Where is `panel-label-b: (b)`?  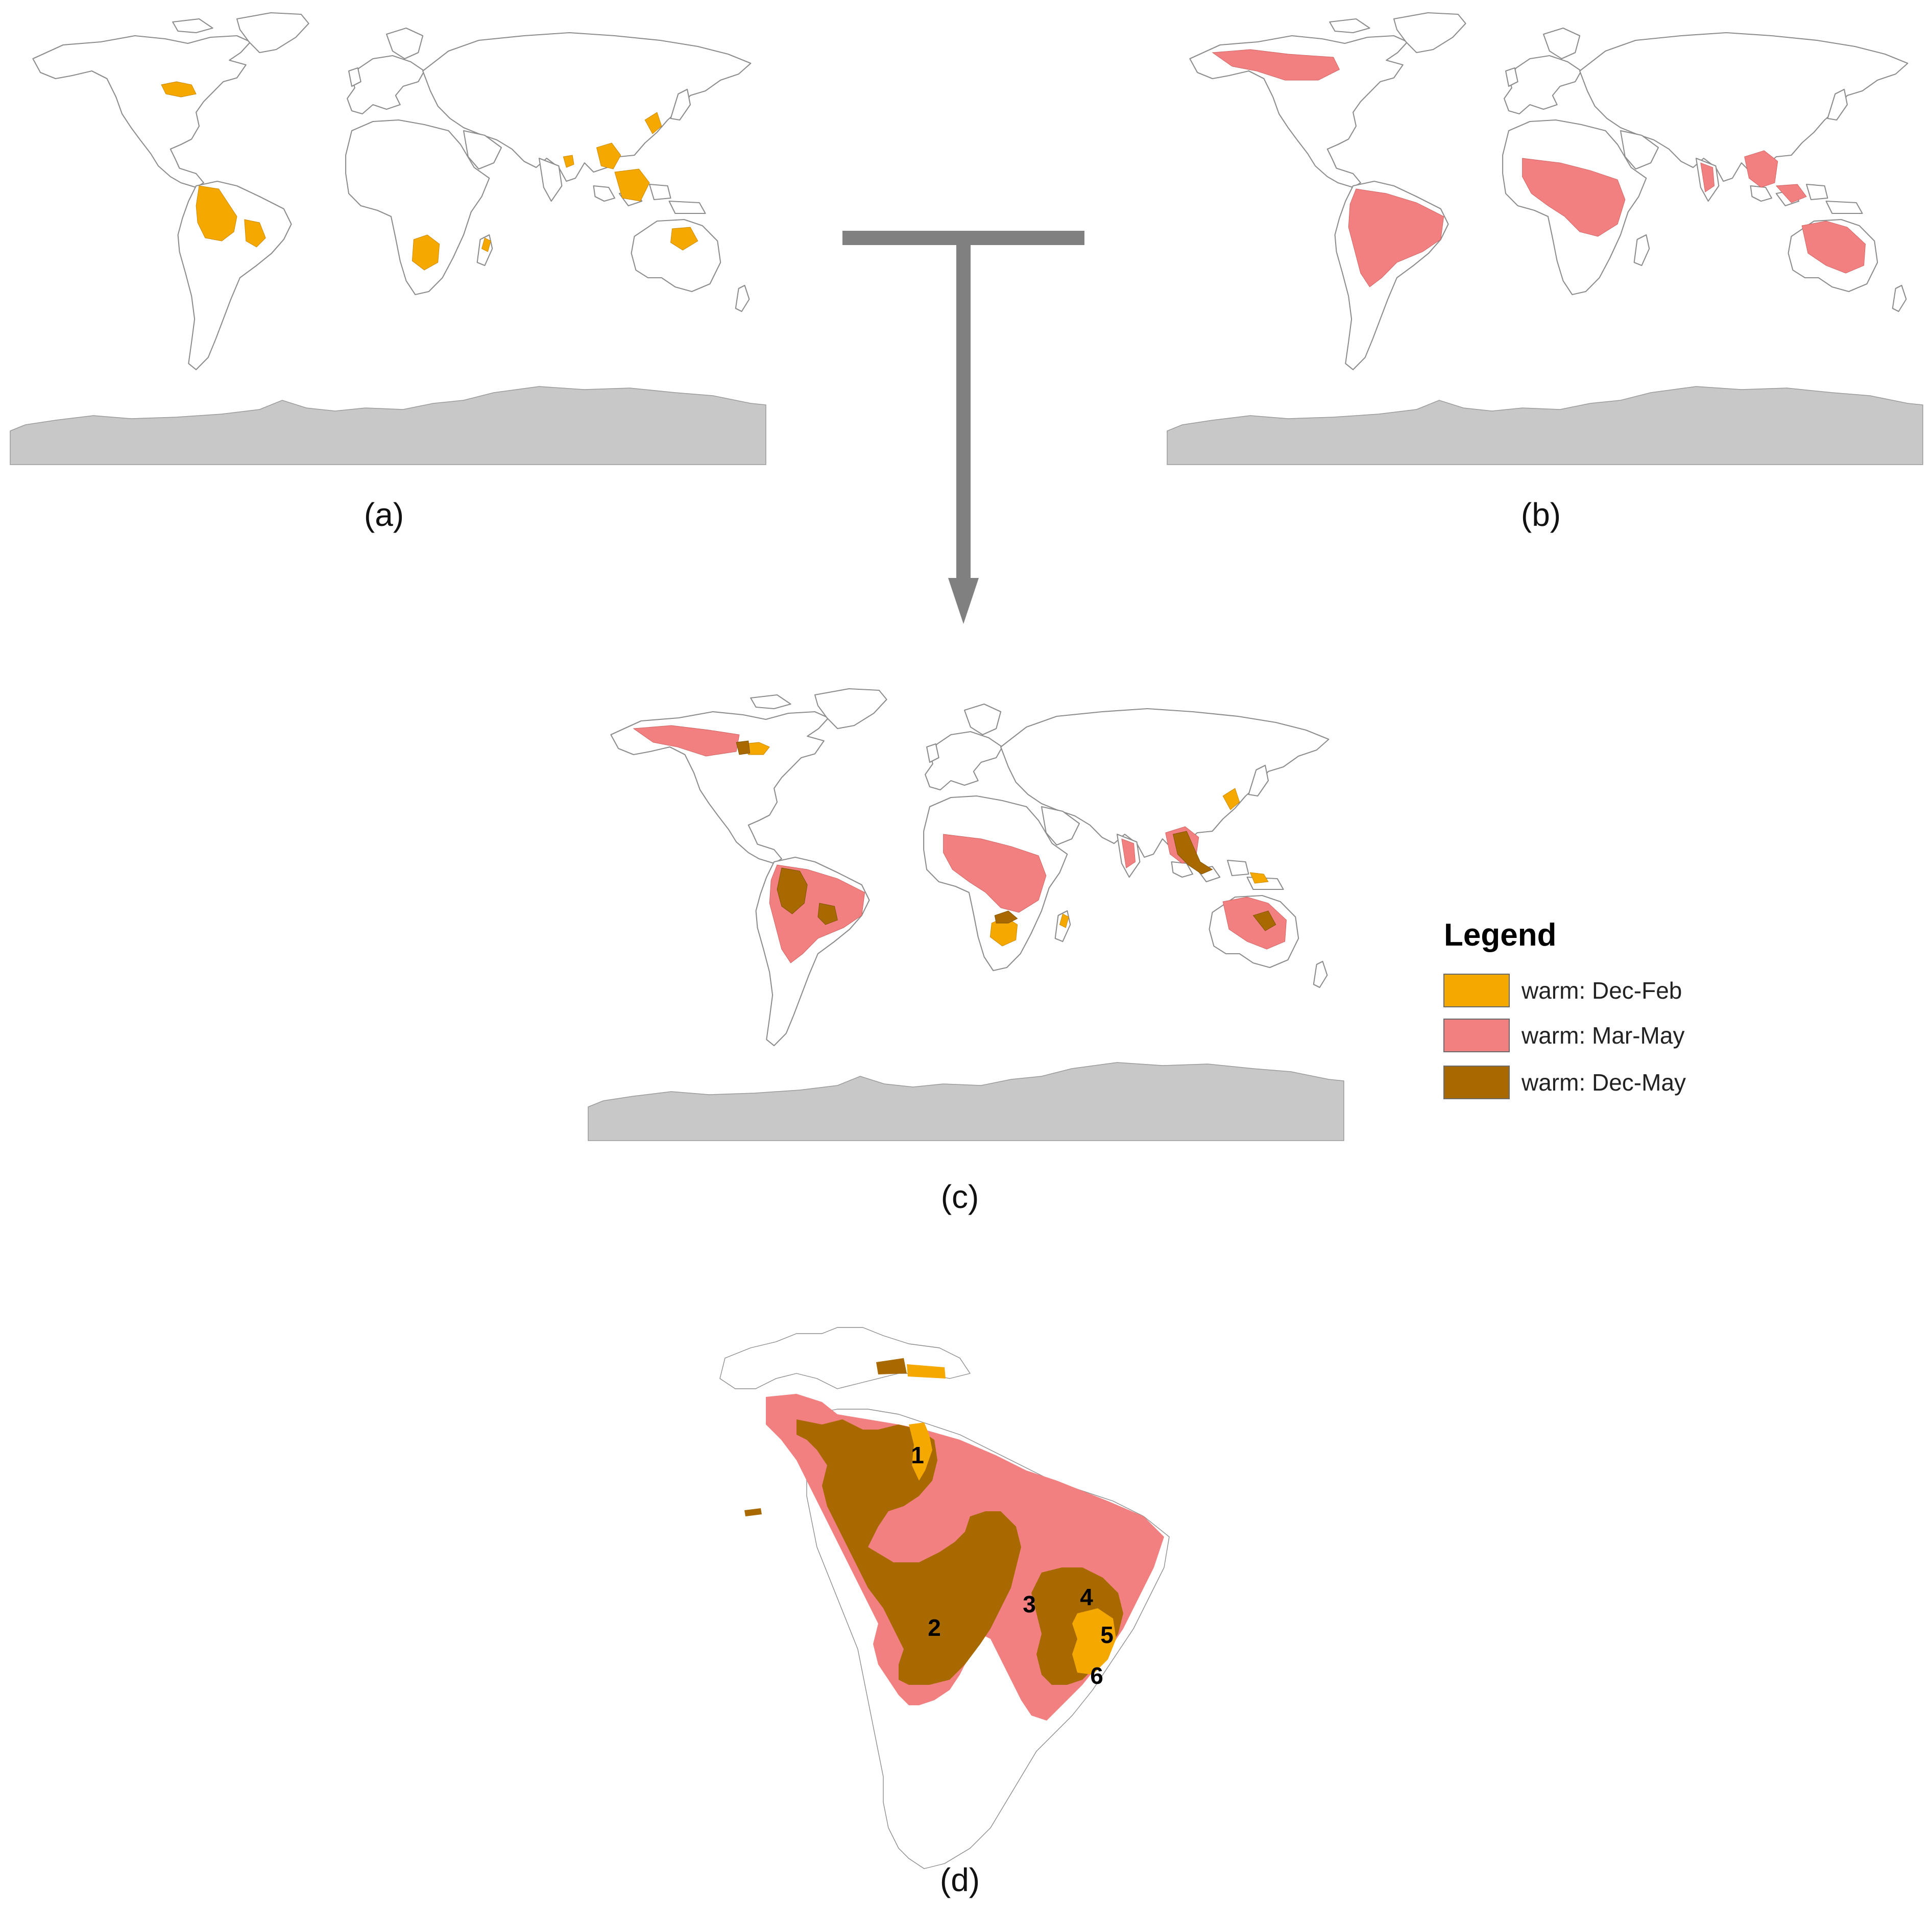 panel-label-b: (b) is located at coordinates (1541, 514).